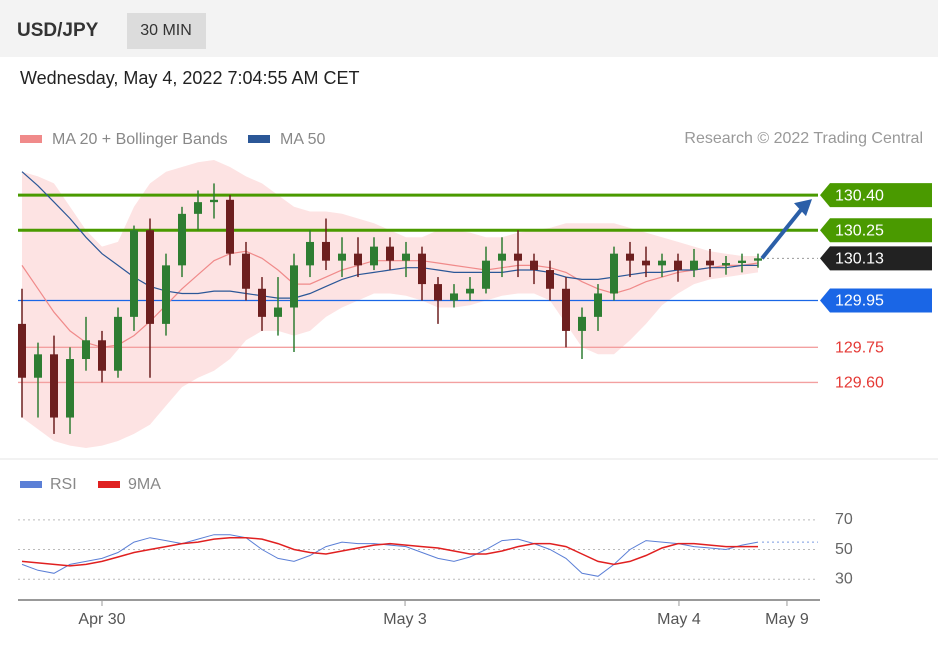  Describe the element at coordinates (844, 549) in the screenshot. I see `y-tick-label: 50` at that location.